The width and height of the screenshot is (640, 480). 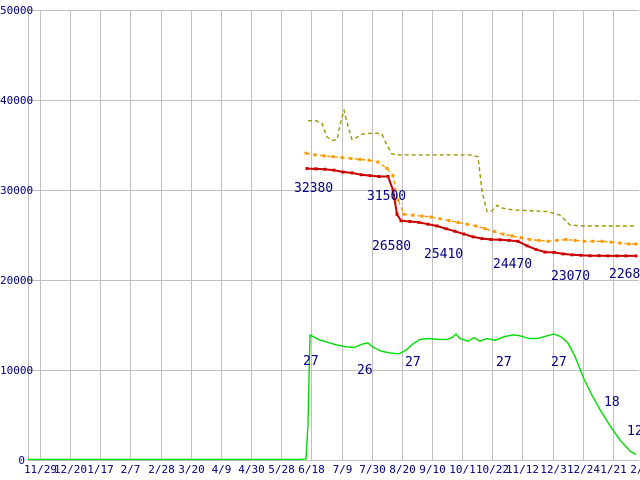 What do you see at coordinates (471, 212) in the screenshot?
I see `series-markers-price-solid-line` at bounding box center [471, 212].